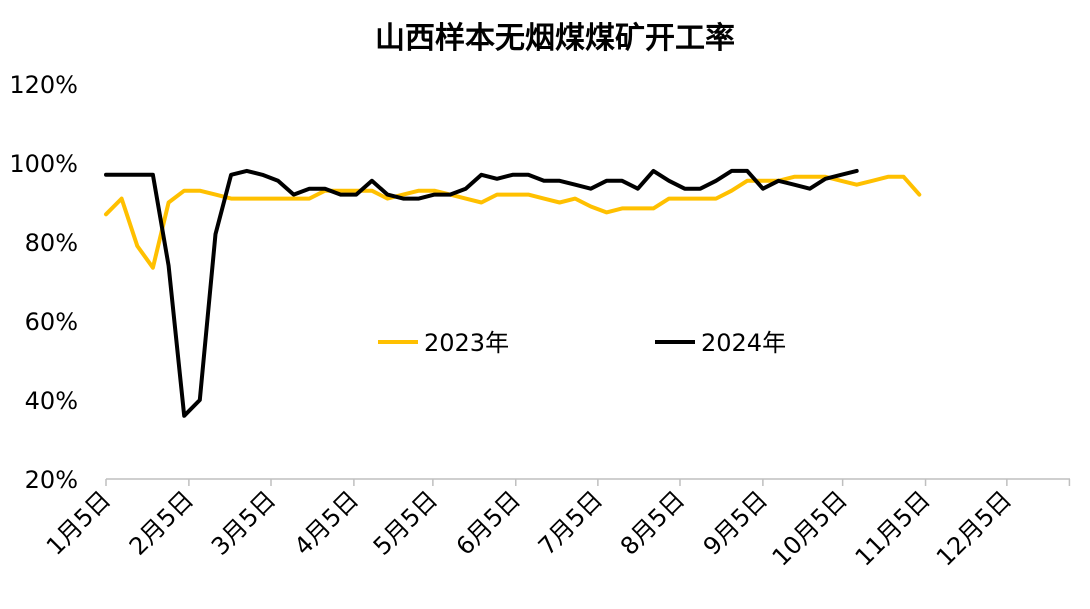 Image resolution: width=1090 pixels, height=609 pixels. What do you see at coordinates (893, 528) in the screenshot?
I see `x-tick-label: 11月5日` at bounding box center [893, 528].